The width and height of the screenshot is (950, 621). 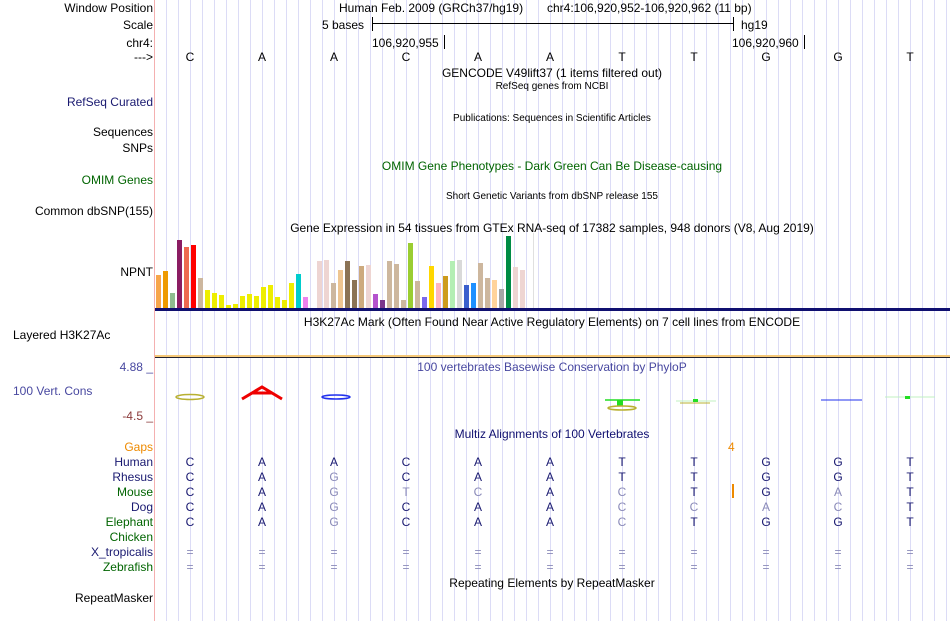 I want to click on label-sequences: Sequences, so click(x=122, y=132).